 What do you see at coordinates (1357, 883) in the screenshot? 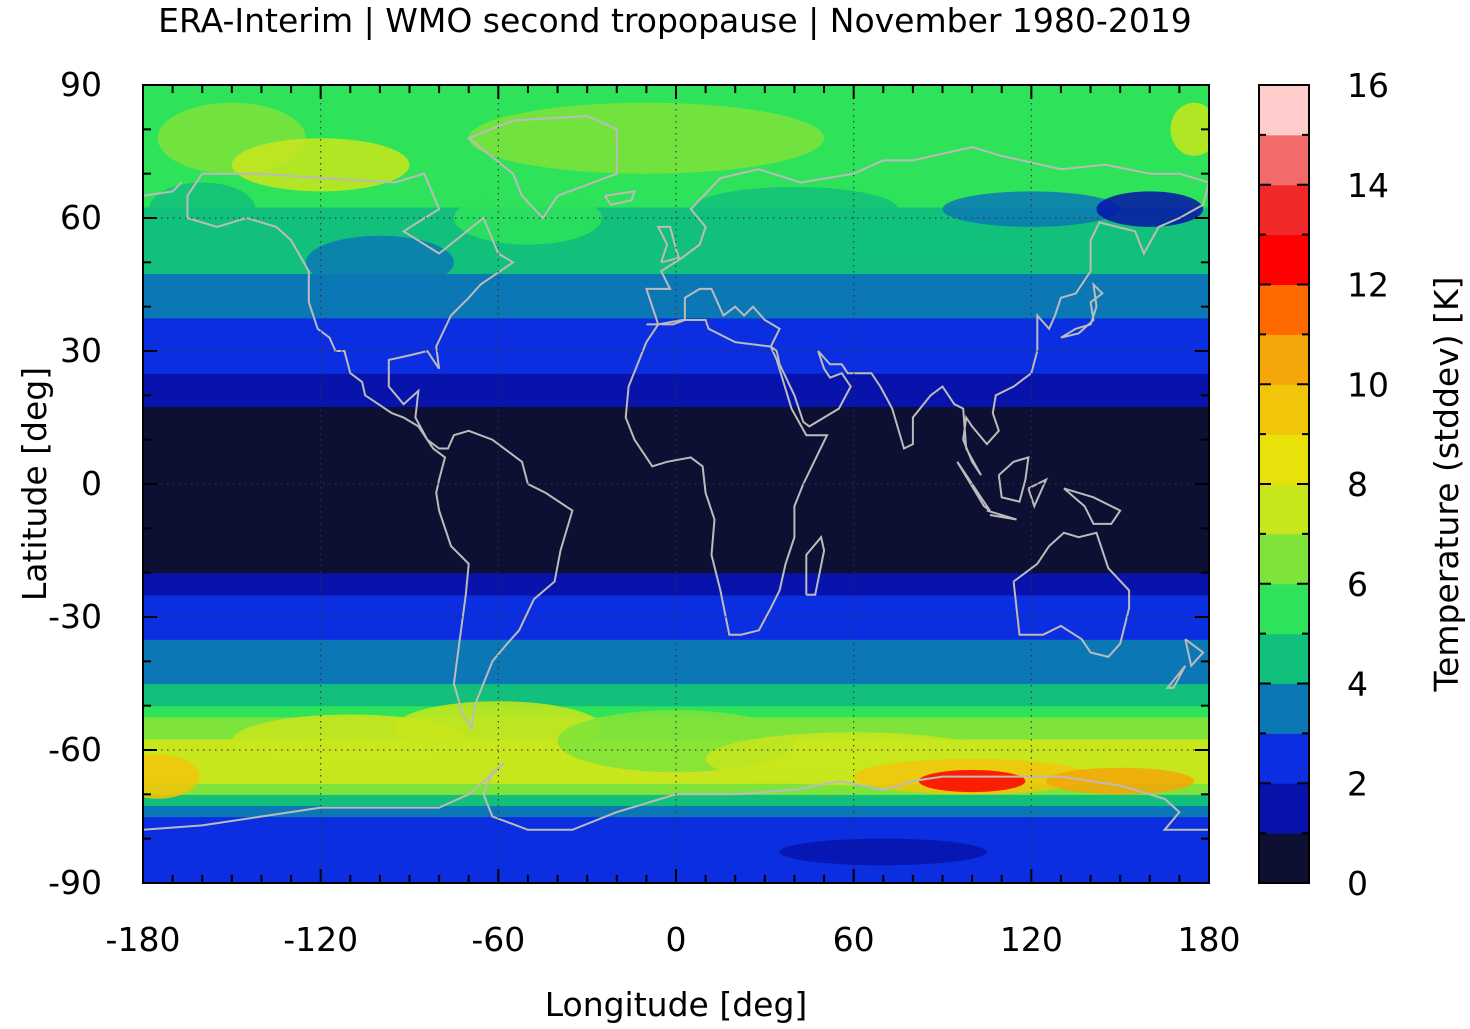
I see `colorbar-tick-label: 0` at bounding box center [1357, 883].